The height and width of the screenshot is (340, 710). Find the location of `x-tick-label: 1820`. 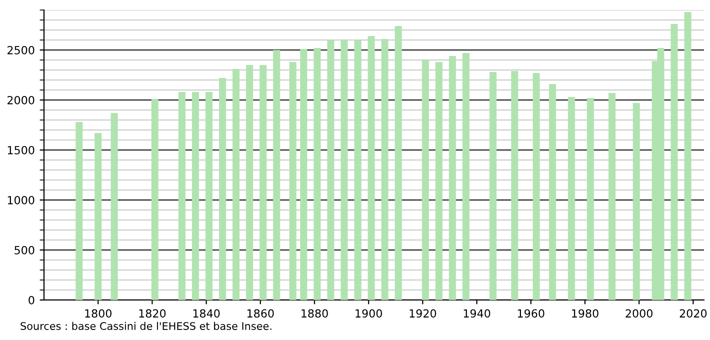

x-tick-label: 1820 is located at coordinates (152, 313).